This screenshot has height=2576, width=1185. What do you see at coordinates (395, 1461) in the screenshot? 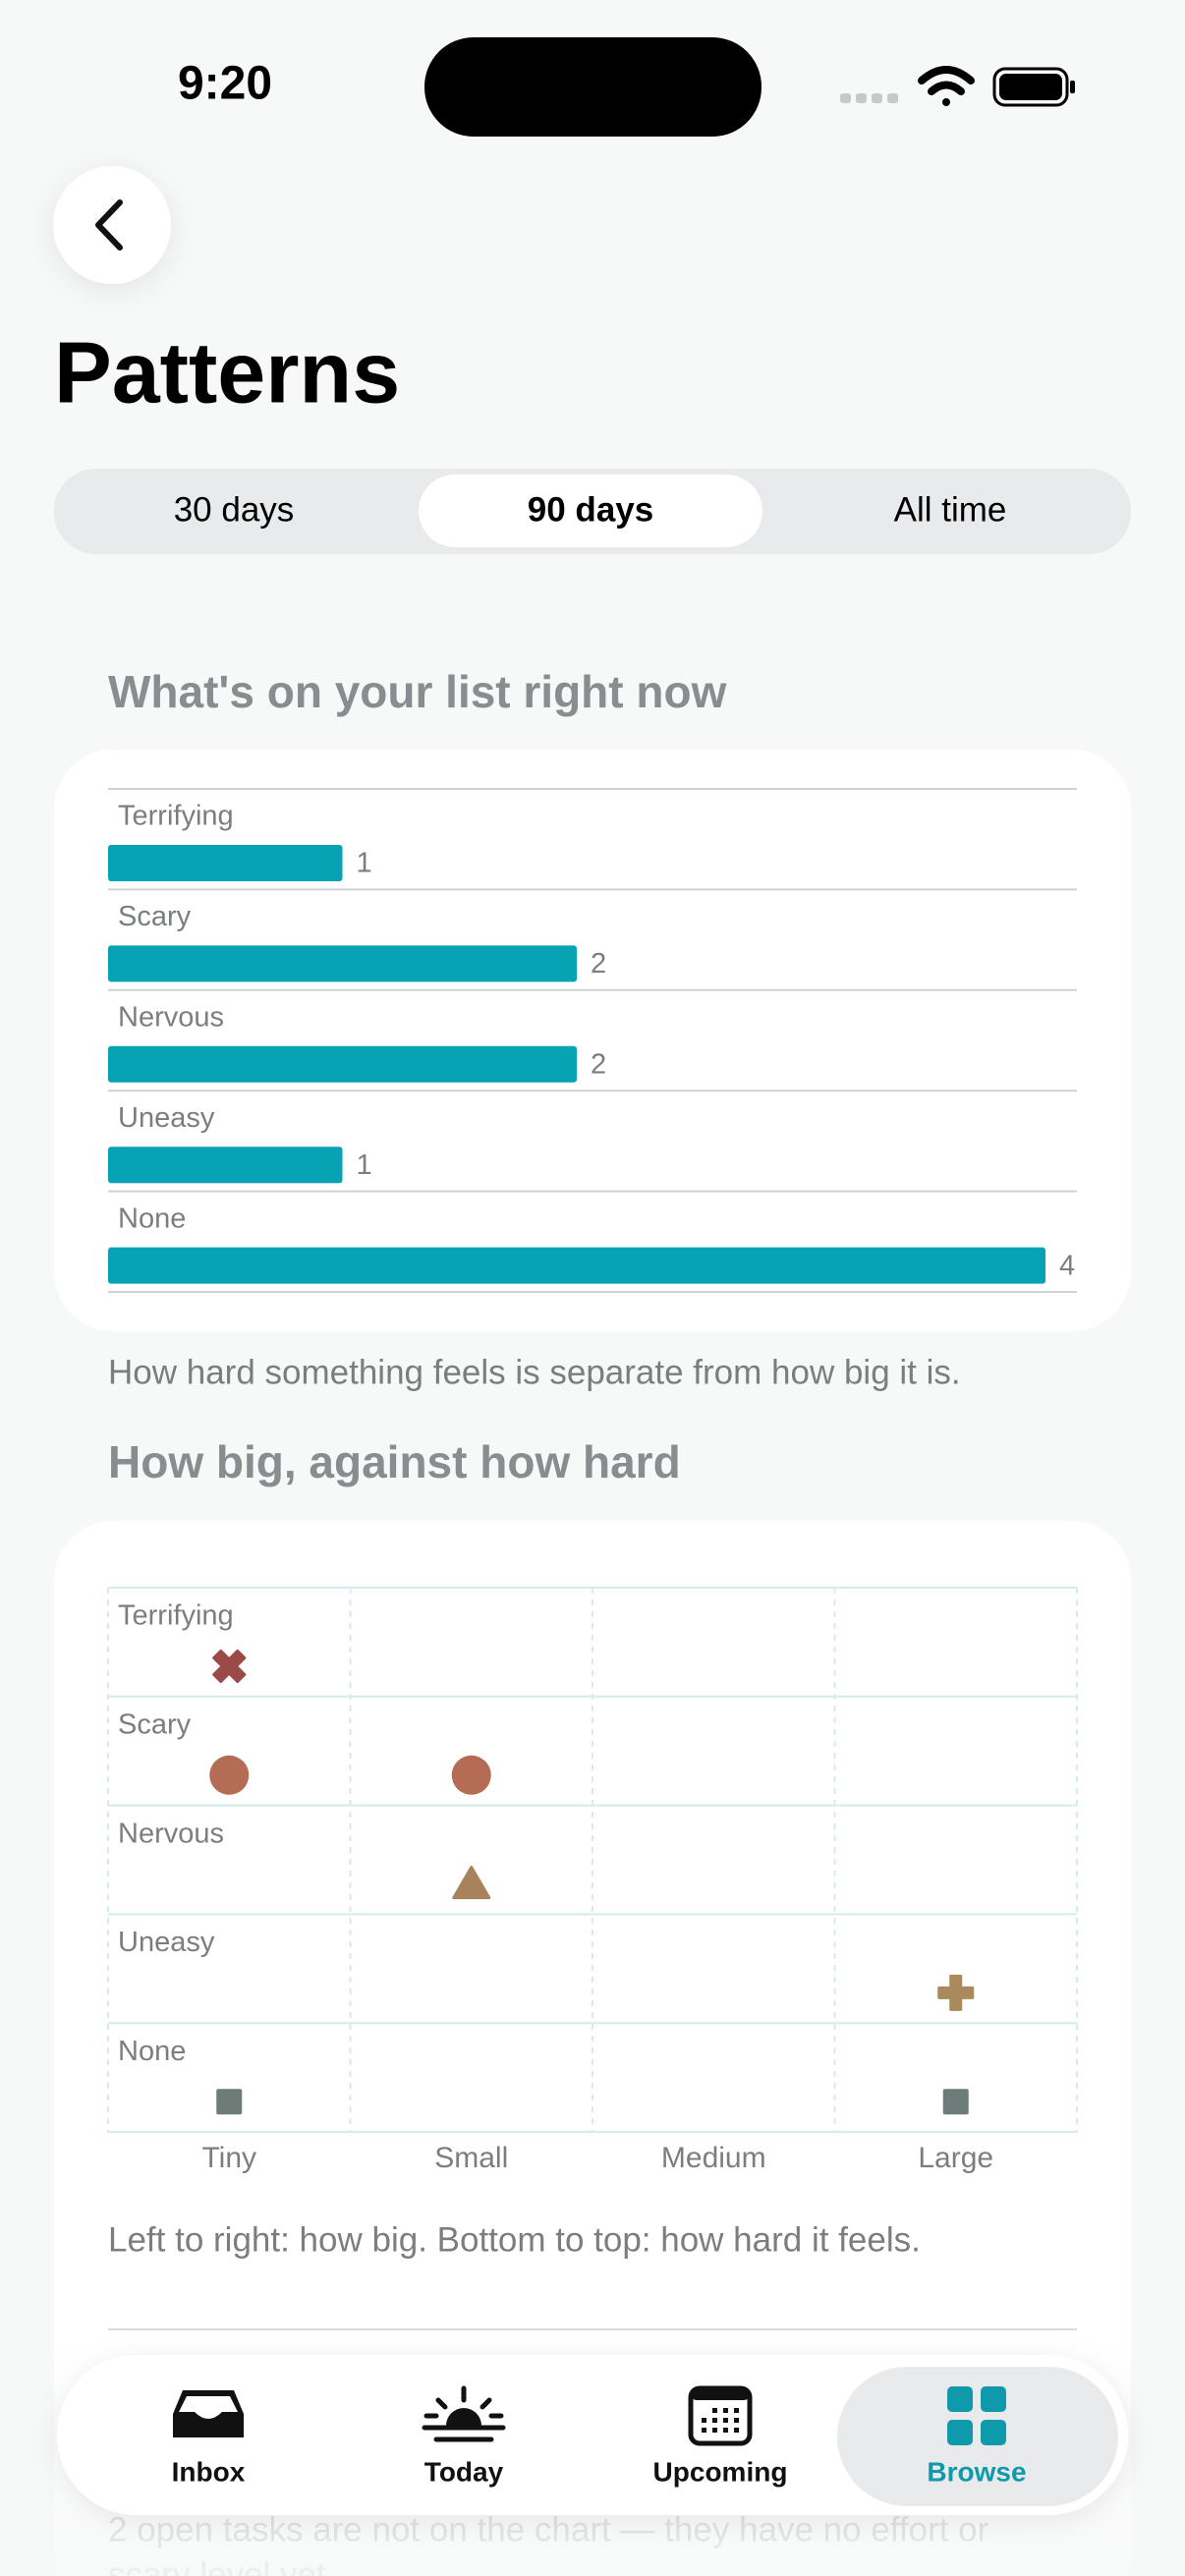
I see `section-title: How big, against how hard` at bounding box center [395, 1461].